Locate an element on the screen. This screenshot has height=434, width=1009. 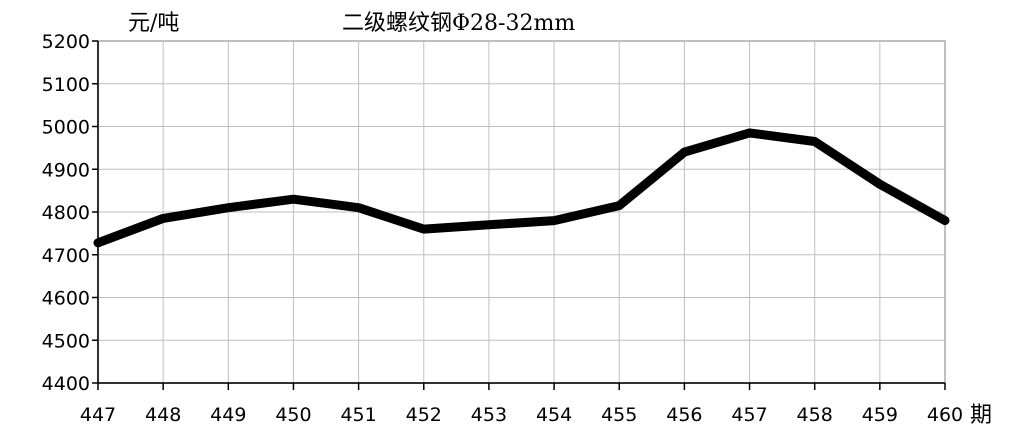
y-tick-label: 5100 is located at coordinates (66, 85).